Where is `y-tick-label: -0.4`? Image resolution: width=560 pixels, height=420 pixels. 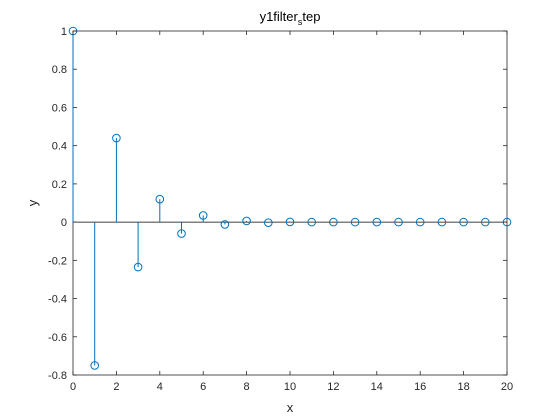
y-tick-label: -0.4 is located at coordinates (57, 300).